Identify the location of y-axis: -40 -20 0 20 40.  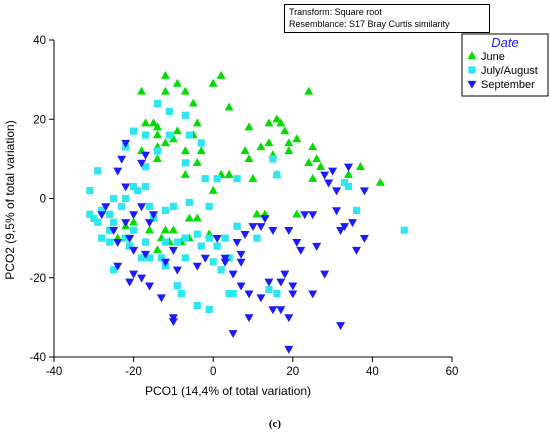
(42, 199).